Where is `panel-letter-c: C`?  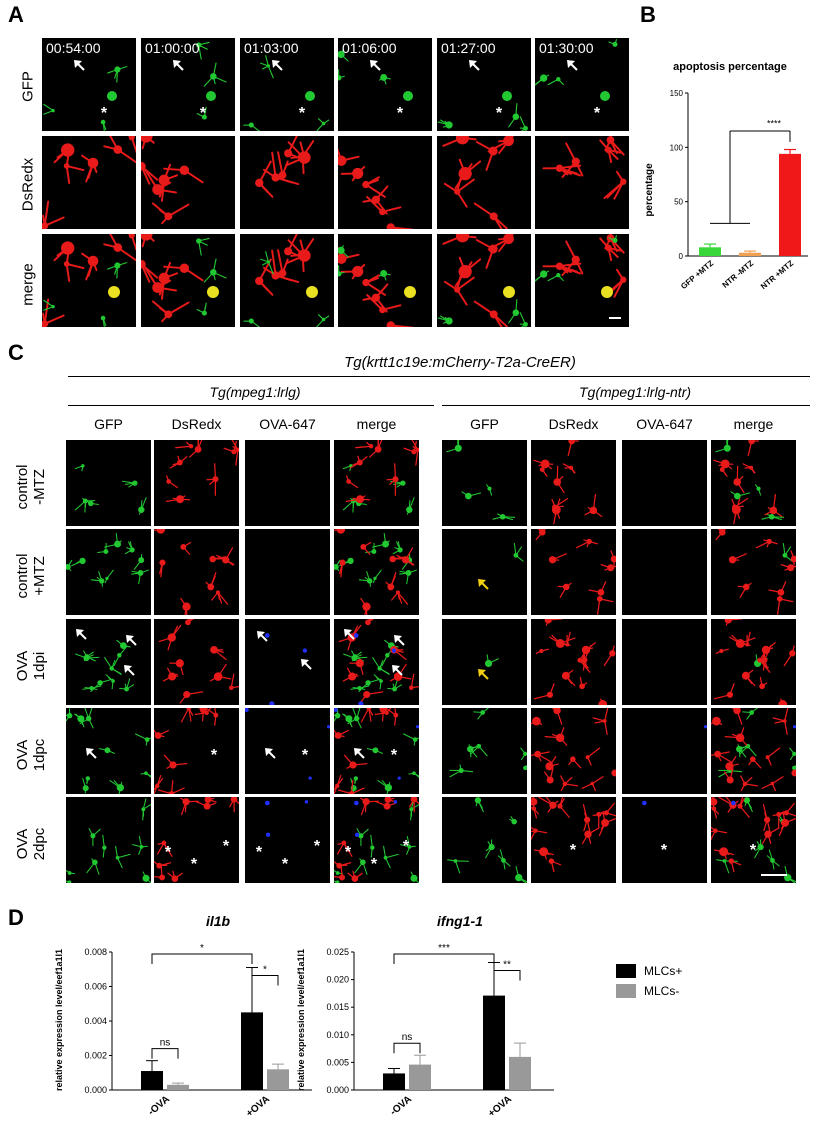 panel-letter-c: C is located at coordinates (16, 352).